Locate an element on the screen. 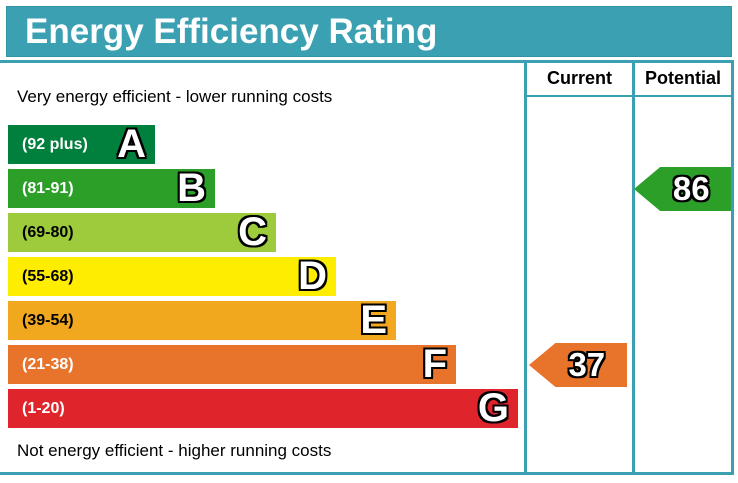 This screenshot has height=483, width=738. header-underline is located at coordinates (629, 96).